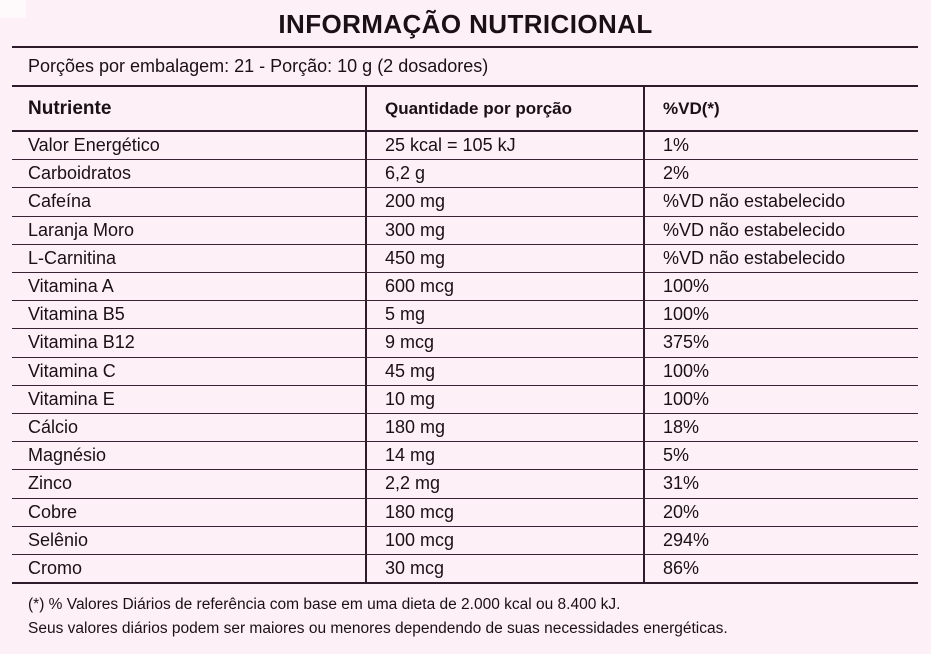 The width and height of the screenshot is (931, 654). What do you see at coordinates (410, 342) in the screenshot?
I see `cell-amount: 9 mcg` at bounding box center [410, 342].